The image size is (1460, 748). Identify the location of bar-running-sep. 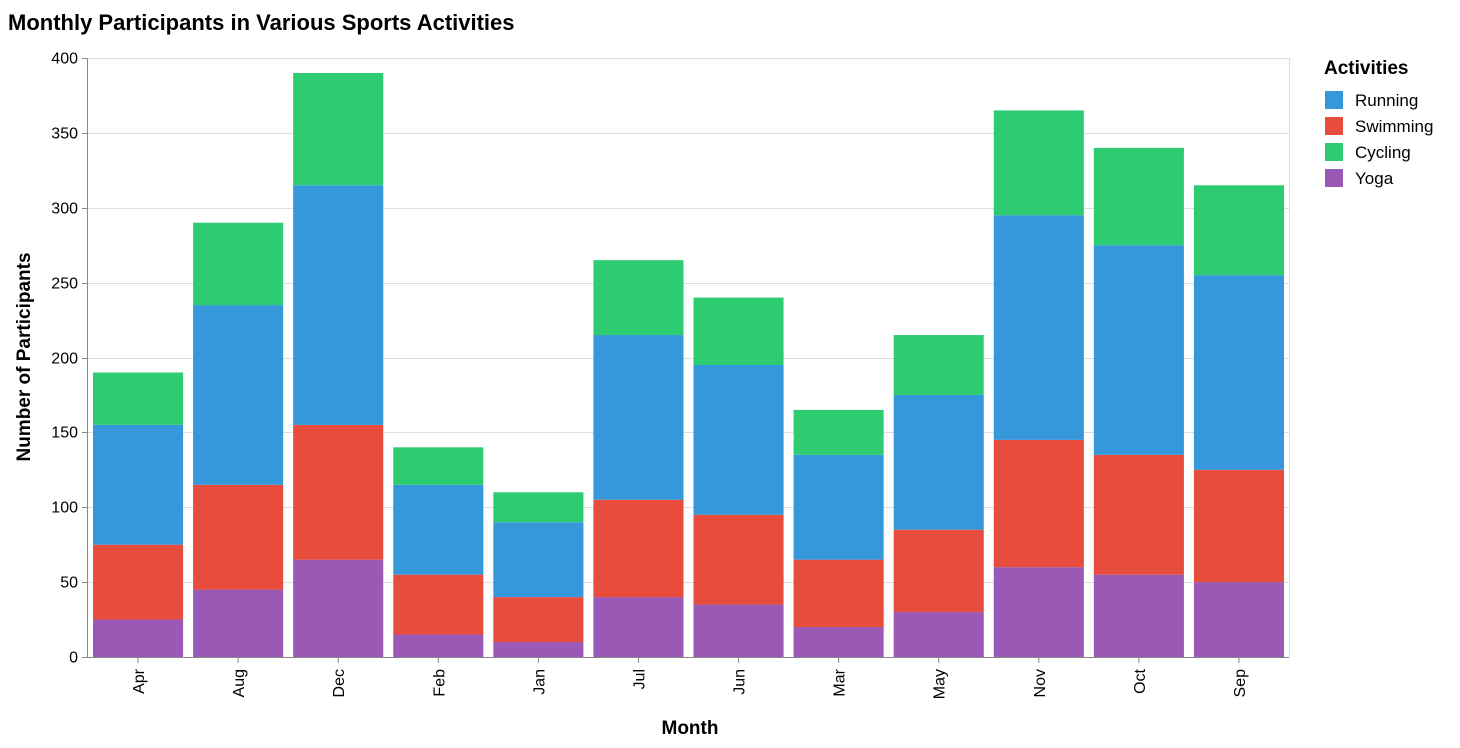
(1238, 372).